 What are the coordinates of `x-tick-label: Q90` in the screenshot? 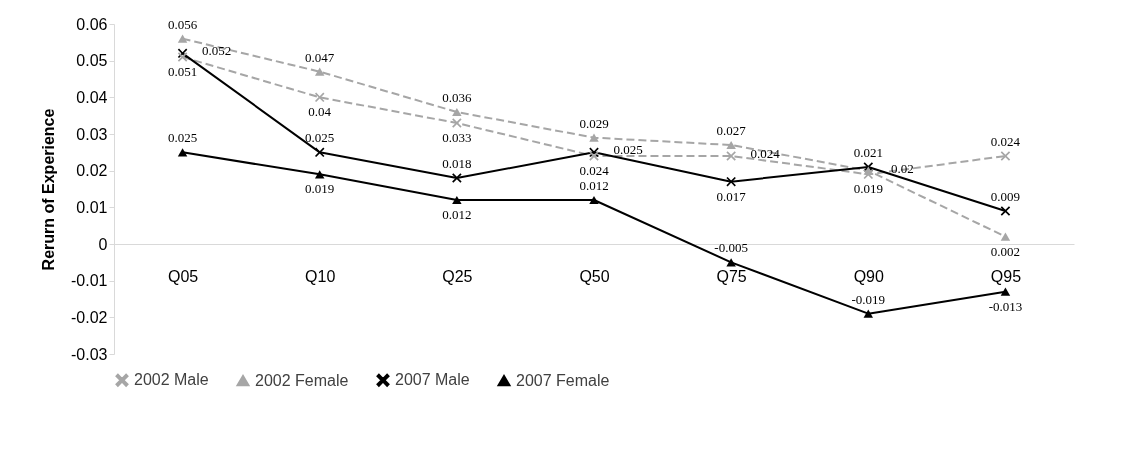 It's located at (868, 276).